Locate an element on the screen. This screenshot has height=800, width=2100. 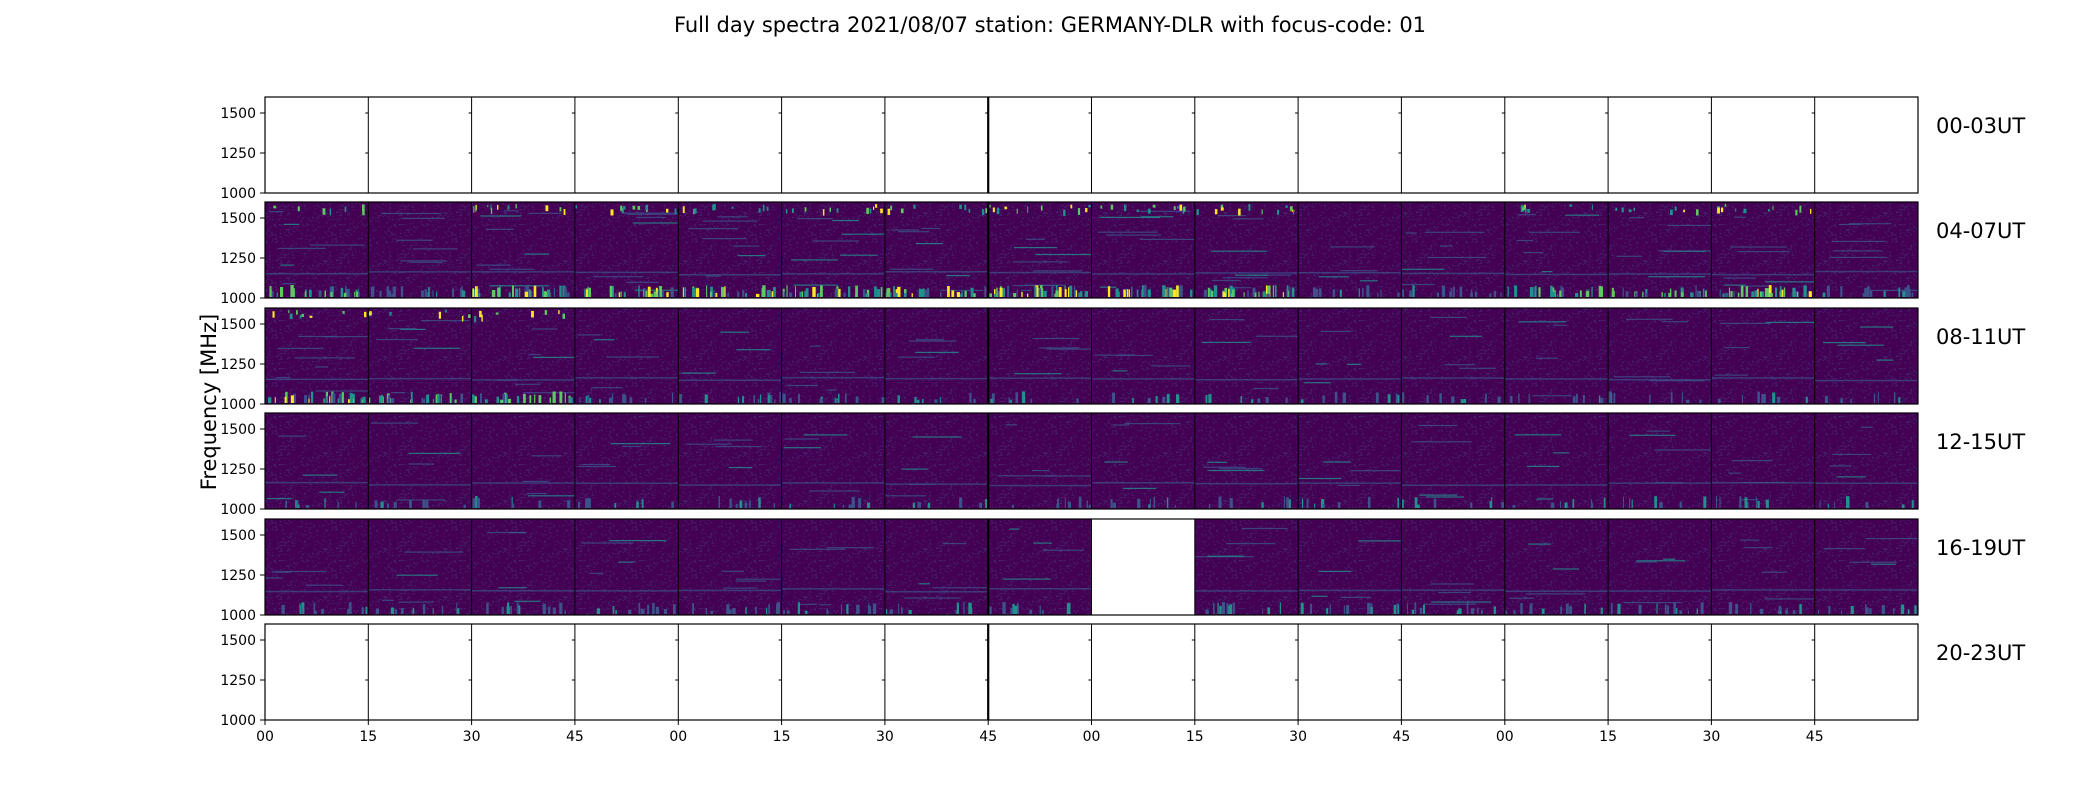
row-label: 16-19UT is located at coordinates (1980, 548).